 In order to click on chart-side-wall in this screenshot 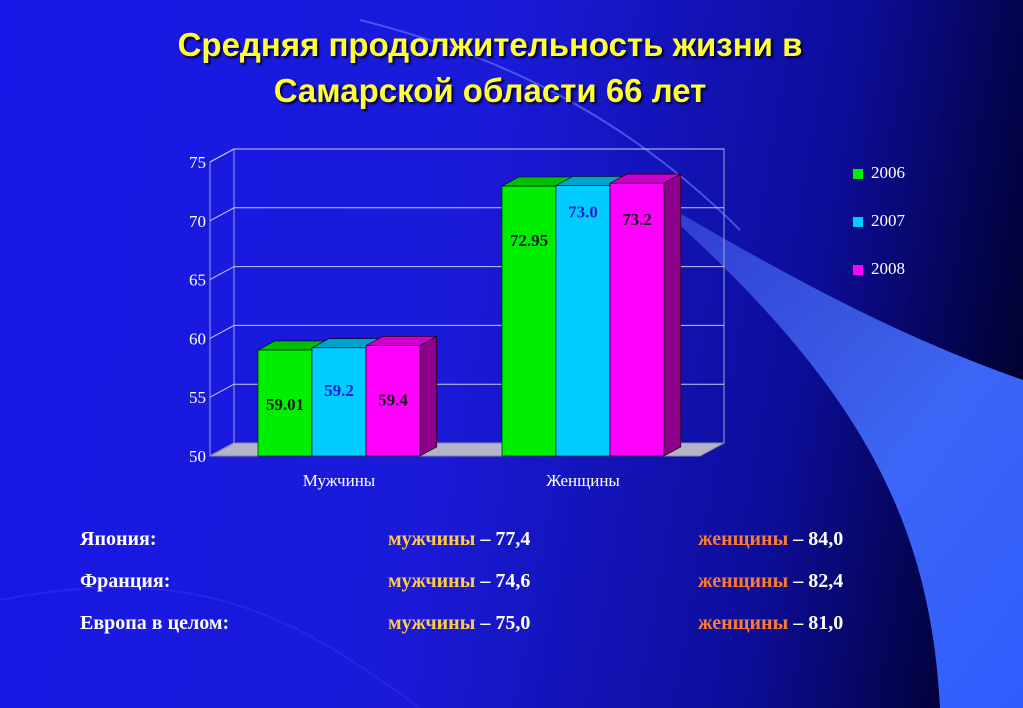, I will do `click(222, 302)`.